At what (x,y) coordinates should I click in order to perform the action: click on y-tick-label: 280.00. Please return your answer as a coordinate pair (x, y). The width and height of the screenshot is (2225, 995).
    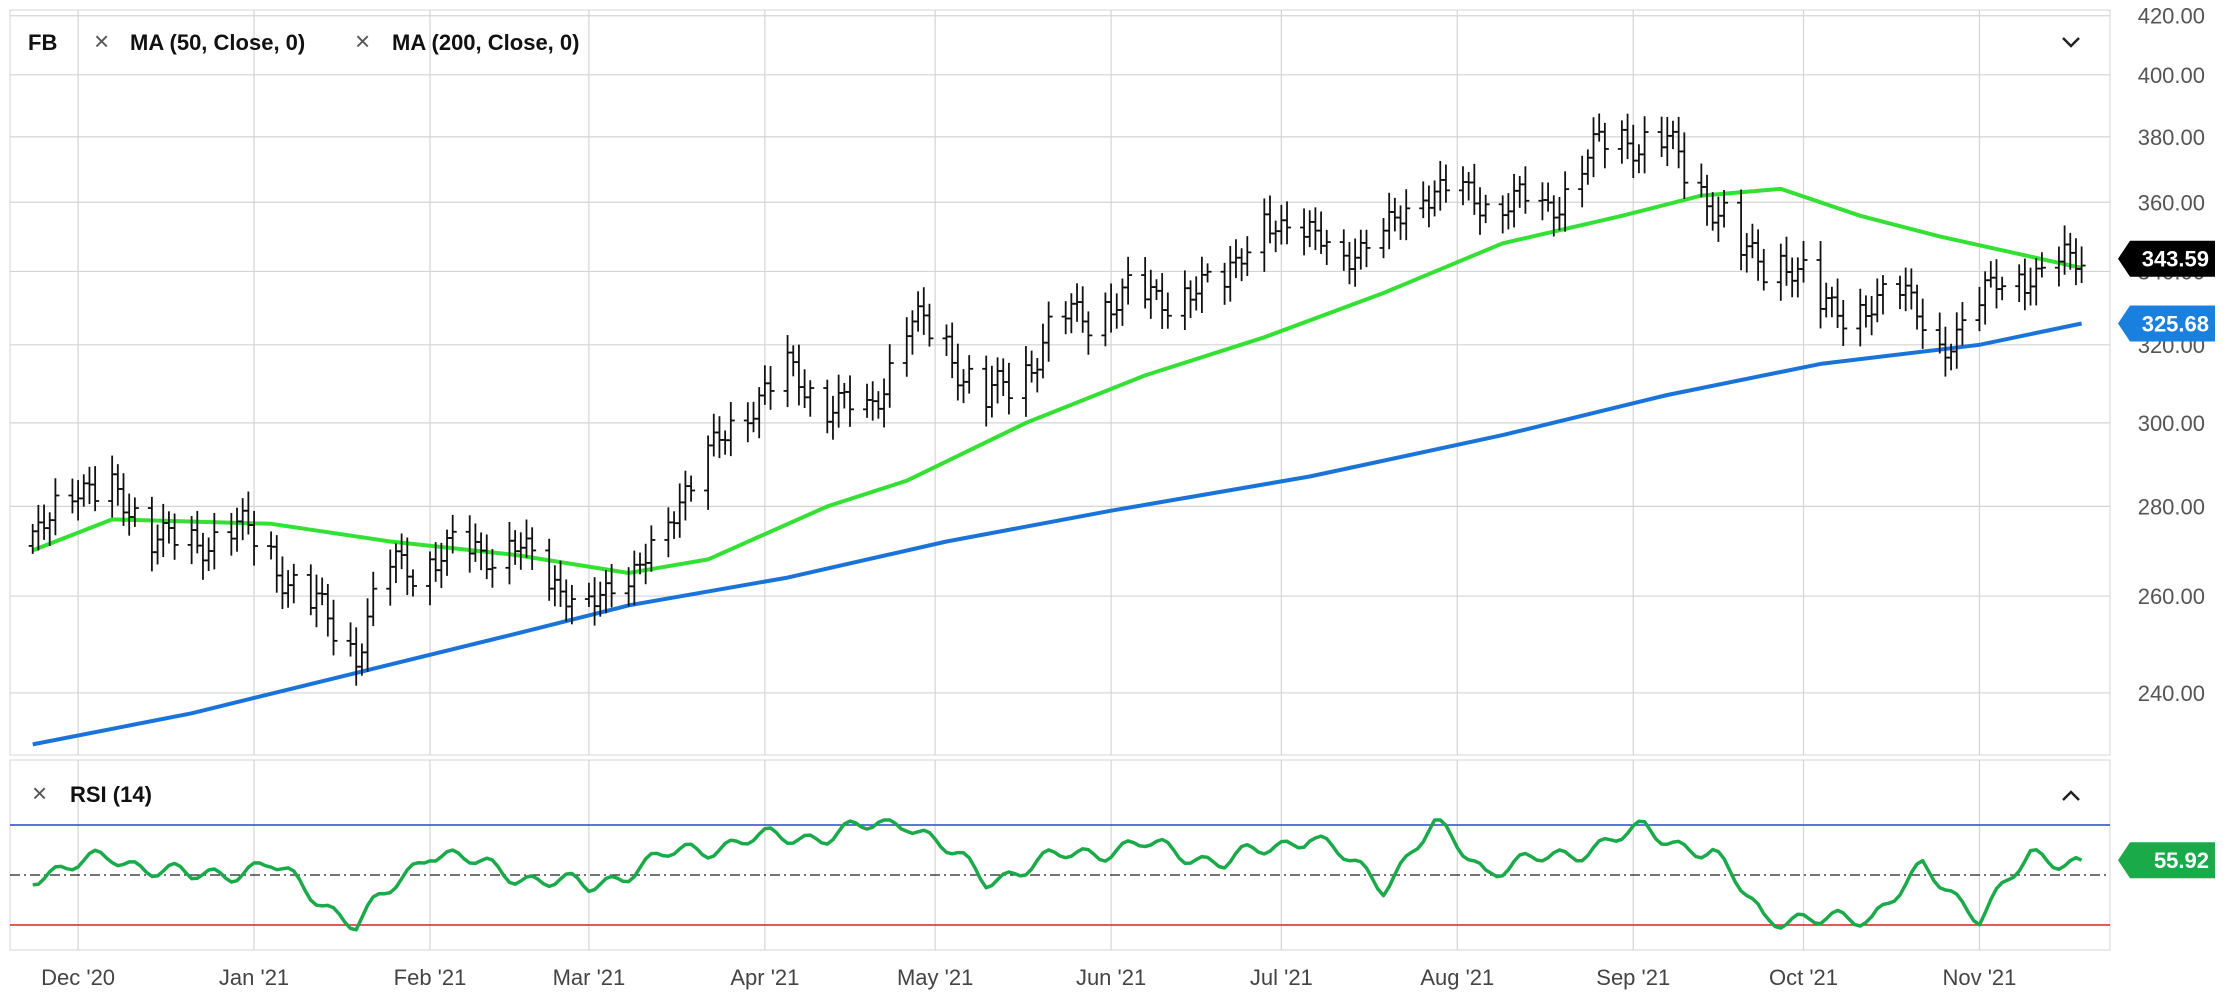
    Looking at the image, I should click on (2171, 506).